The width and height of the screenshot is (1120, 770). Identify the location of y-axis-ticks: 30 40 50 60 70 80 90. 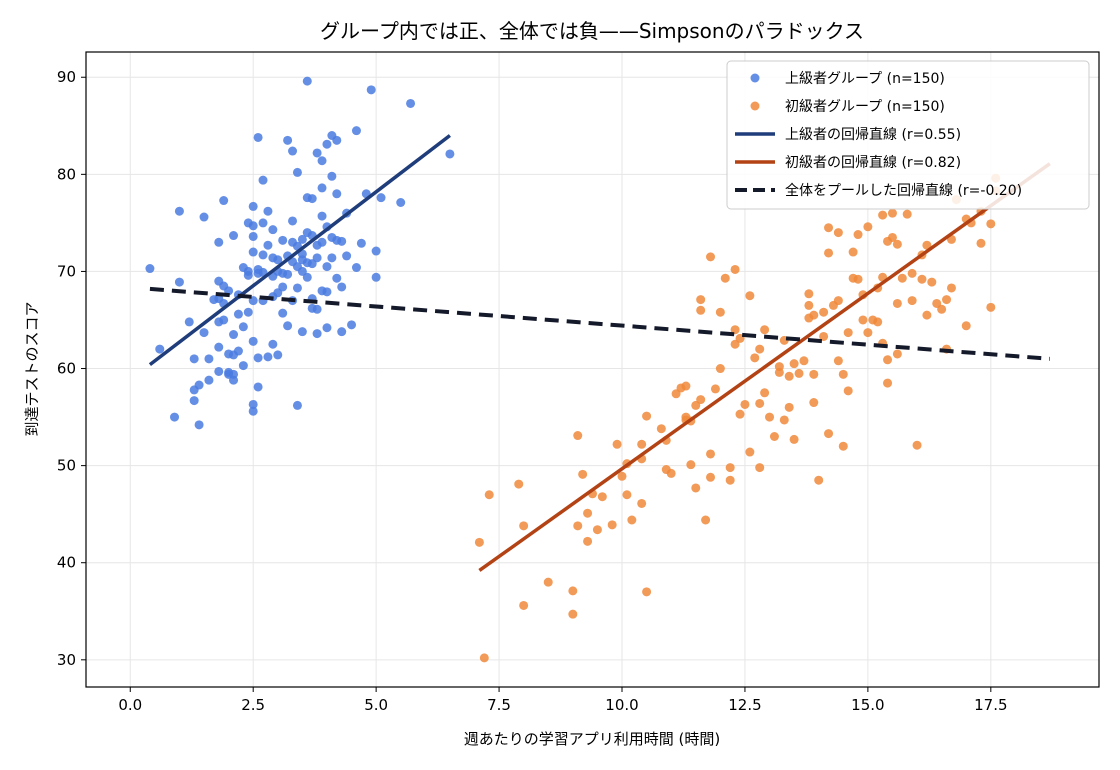
(71, 368).